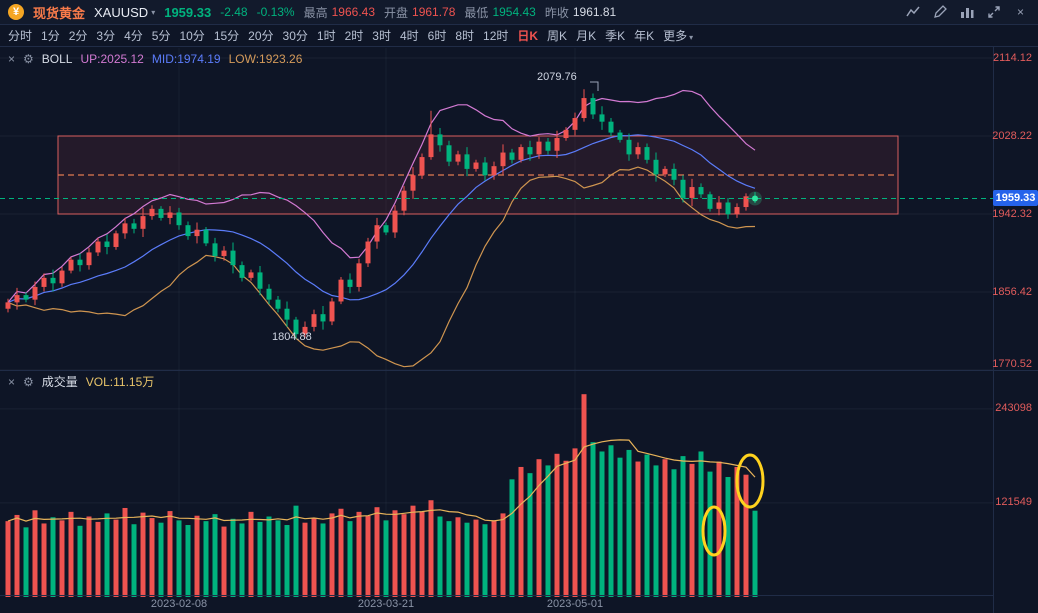 The width and height of the screenshot is (1038, 613). Describe the element at coordinates (292, 337) in the screenshot. I see `trough-price-annotation: 1804.88` at that location.